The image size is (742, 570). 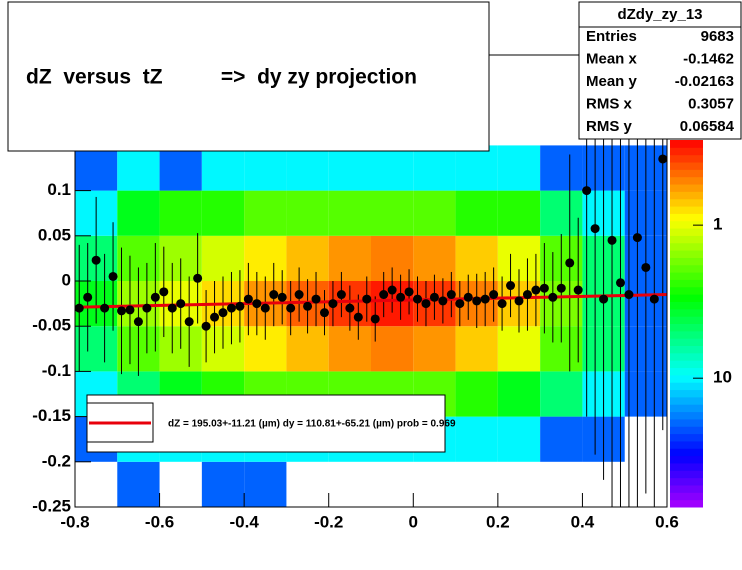 What do you see at coordinates (120, 422) in the screenshot?
I see `legend-swatch-box` at bounding box center [120, 422].